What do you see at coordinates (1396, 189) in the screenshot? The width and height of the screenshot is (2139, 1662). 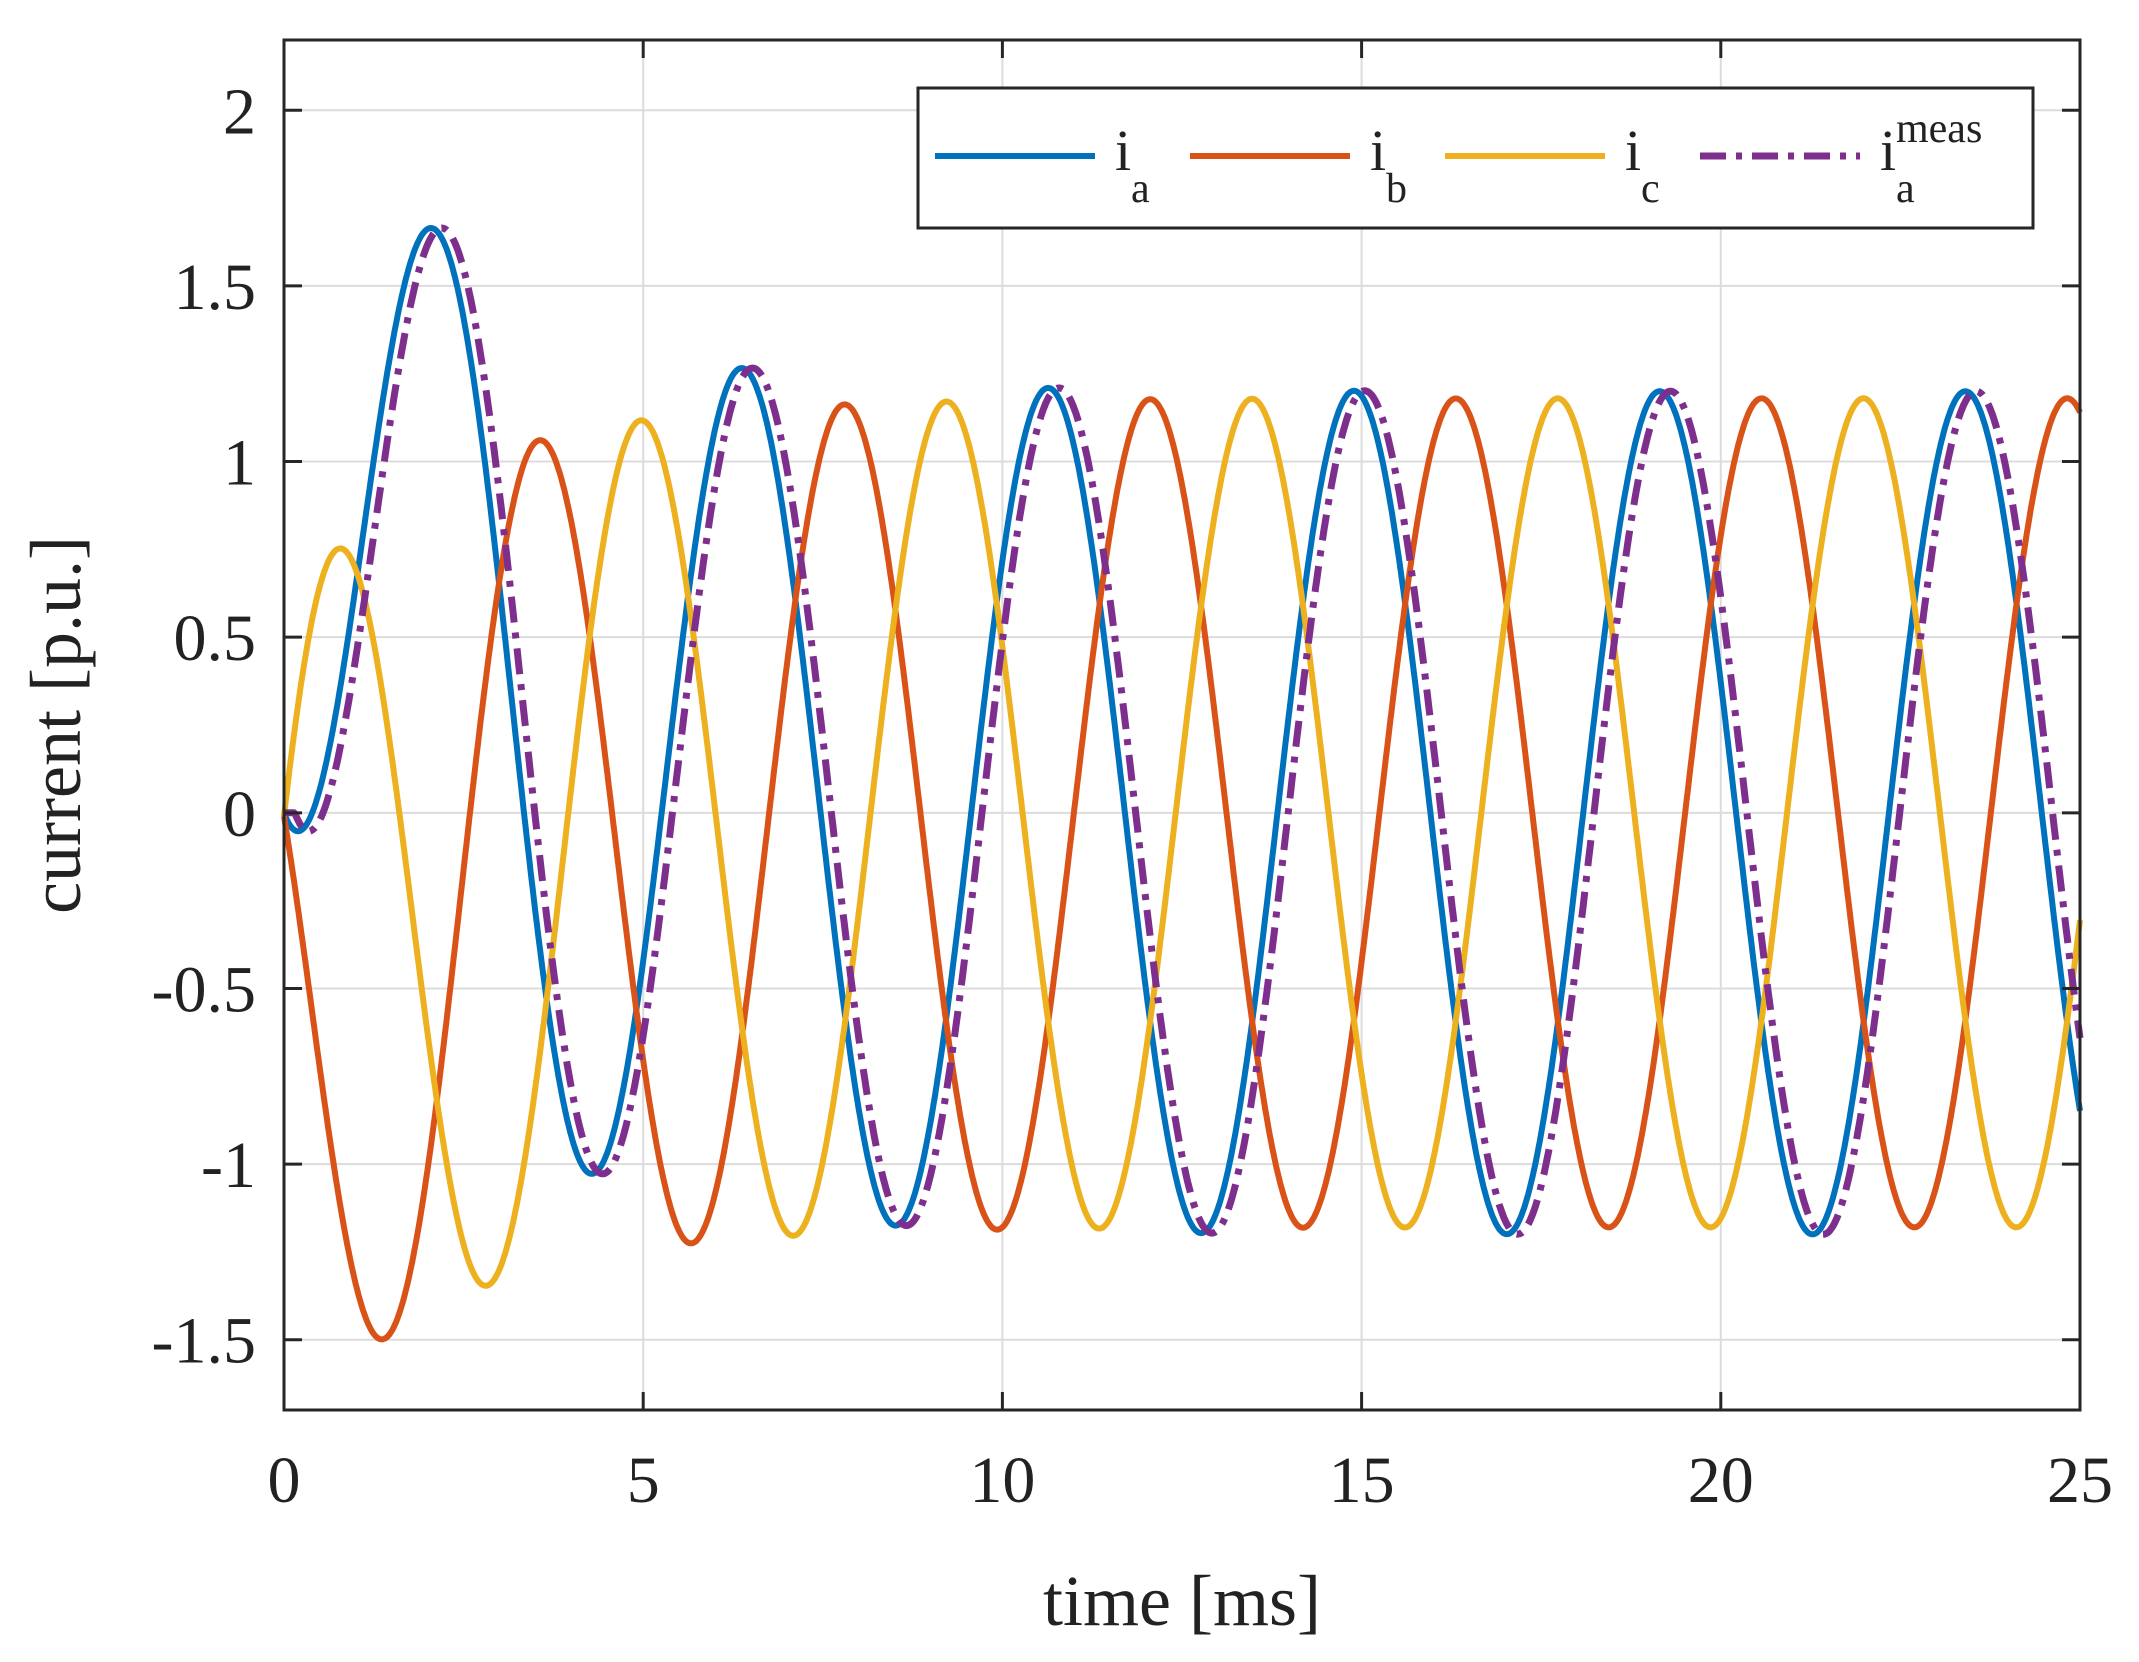 I see `legend-subscript-ib: b` at bounding box center [1396, 189].